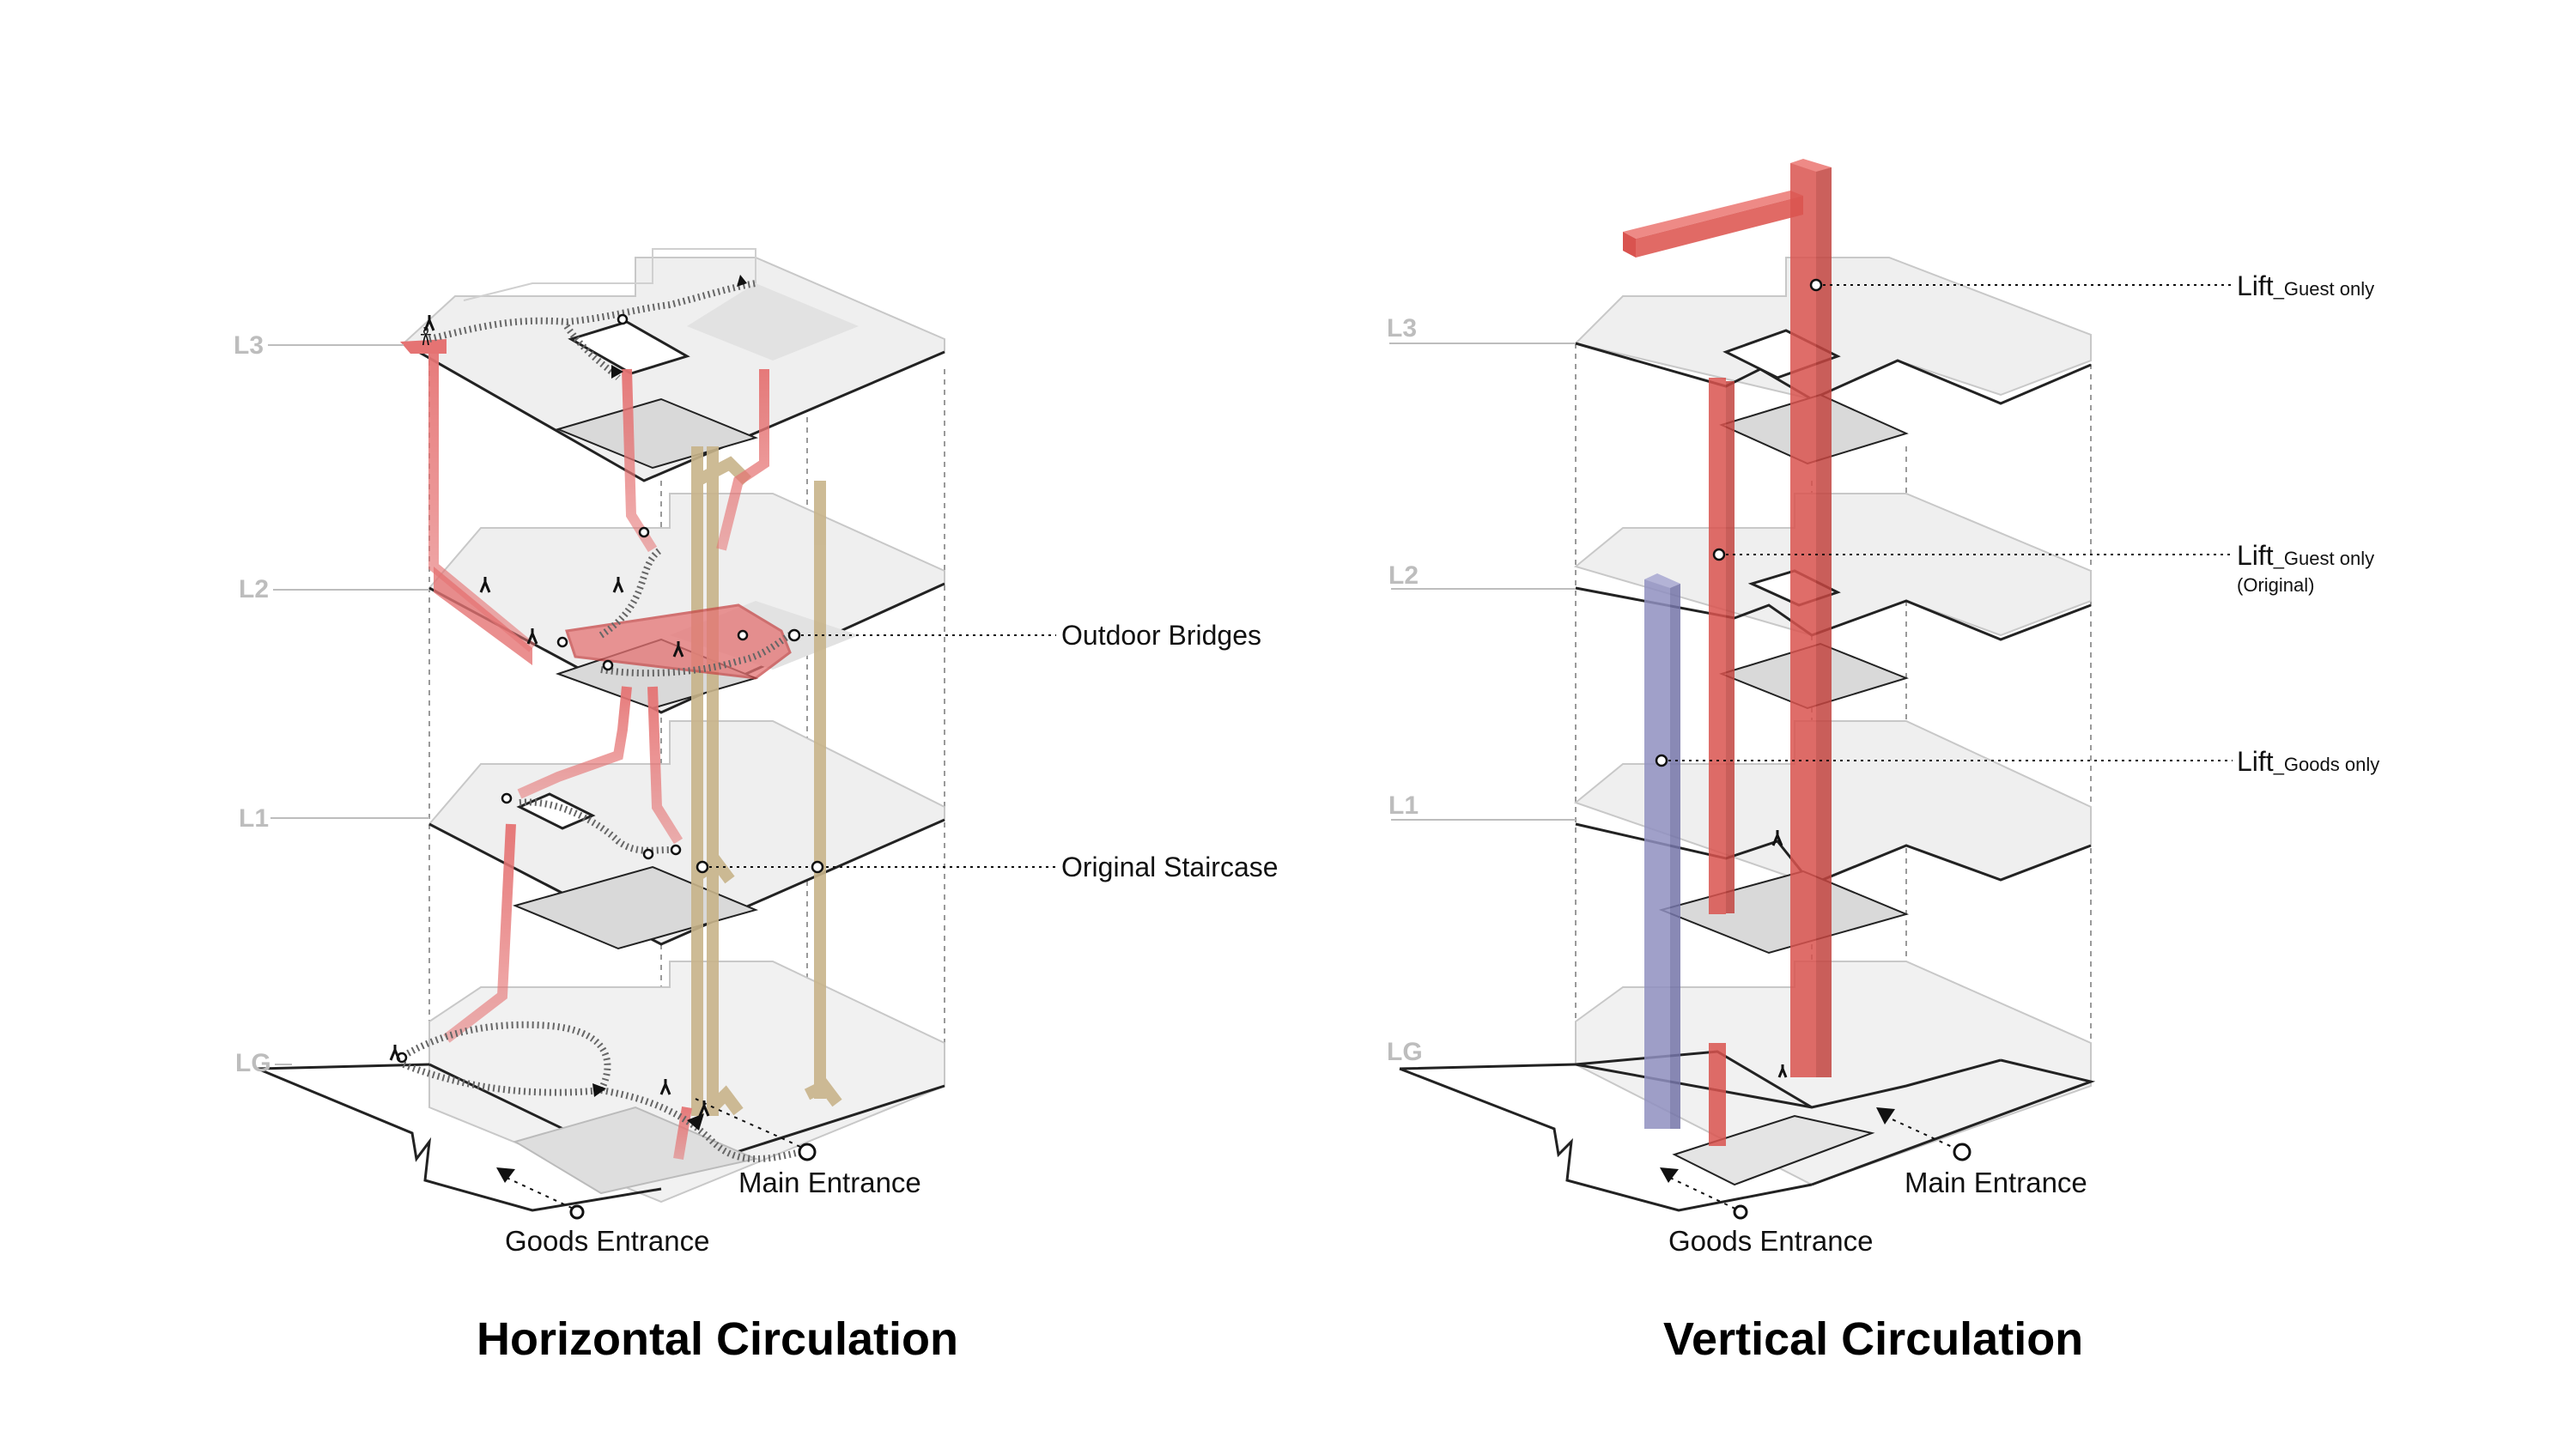 The height and width of the screenshot is (1449, 2576). I want to click on callout-label: Outdoor Bridges, so click(1161, 635).